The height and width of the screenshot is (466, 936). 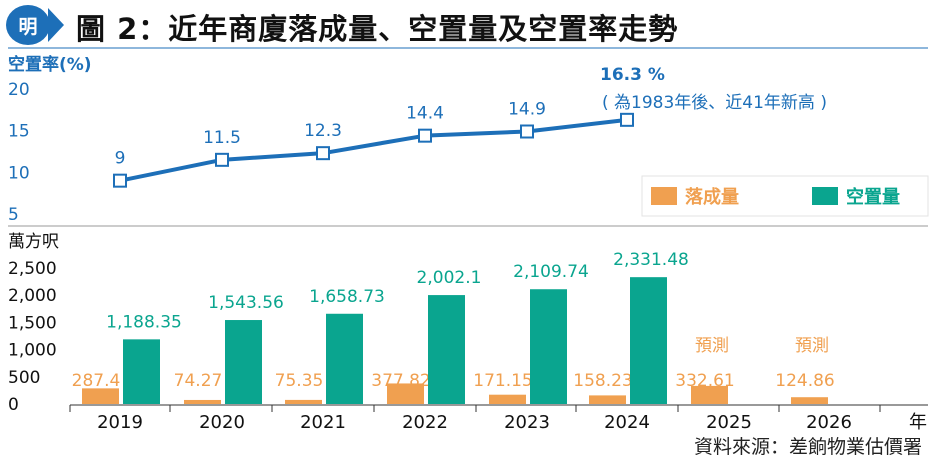 What do you see at coordinates (13, 405) in the screenshot?
I see `bar-y-tick-label: 0` at bounding box center [13, 405].